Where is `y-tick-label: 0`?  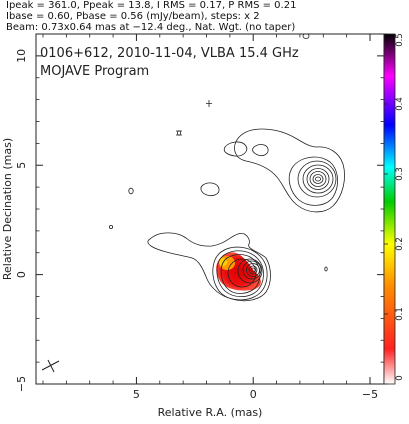 y-tick-label: 0 is located at coordinates (21, 274).